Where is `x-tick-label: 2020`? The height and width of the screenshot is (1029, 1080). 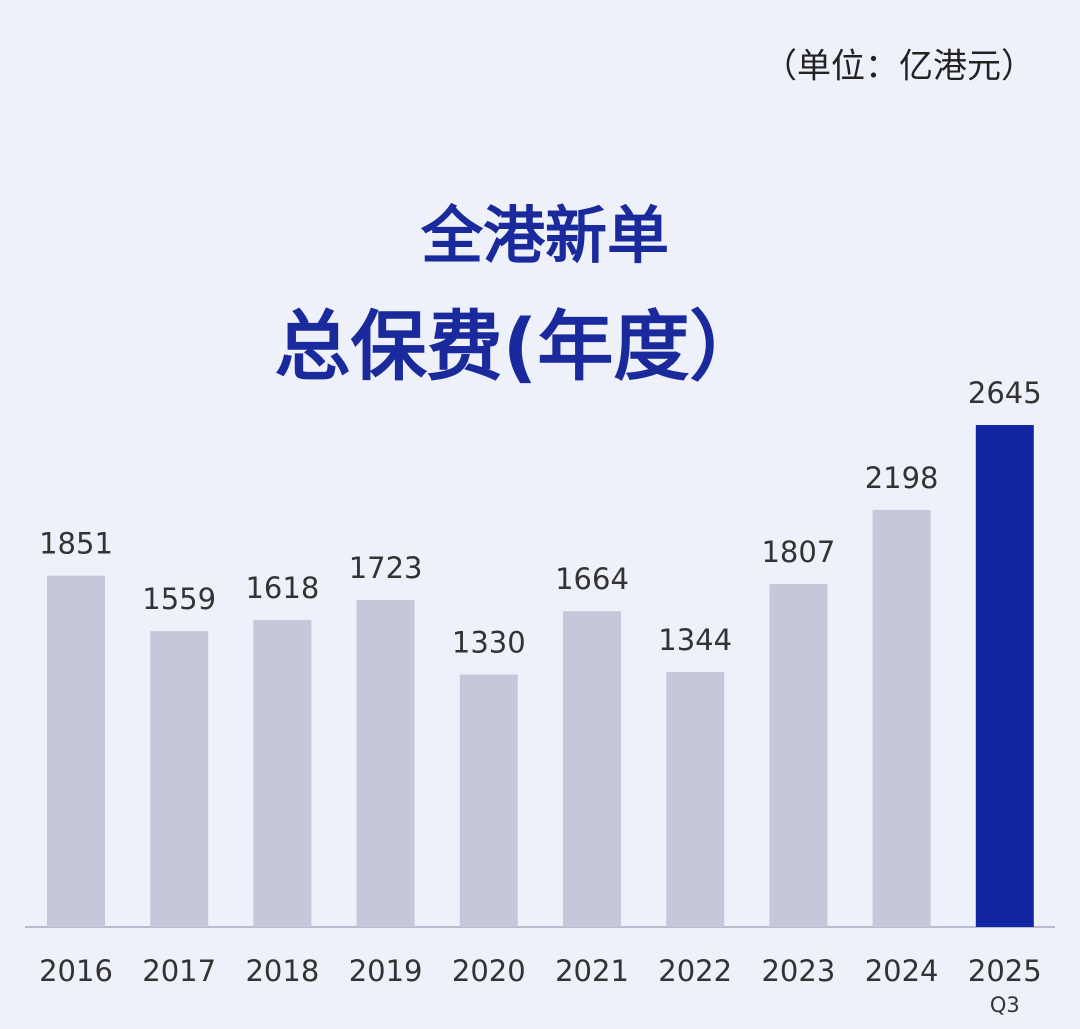 x-tick-label: 2020 is located at coordinates (489, 971).